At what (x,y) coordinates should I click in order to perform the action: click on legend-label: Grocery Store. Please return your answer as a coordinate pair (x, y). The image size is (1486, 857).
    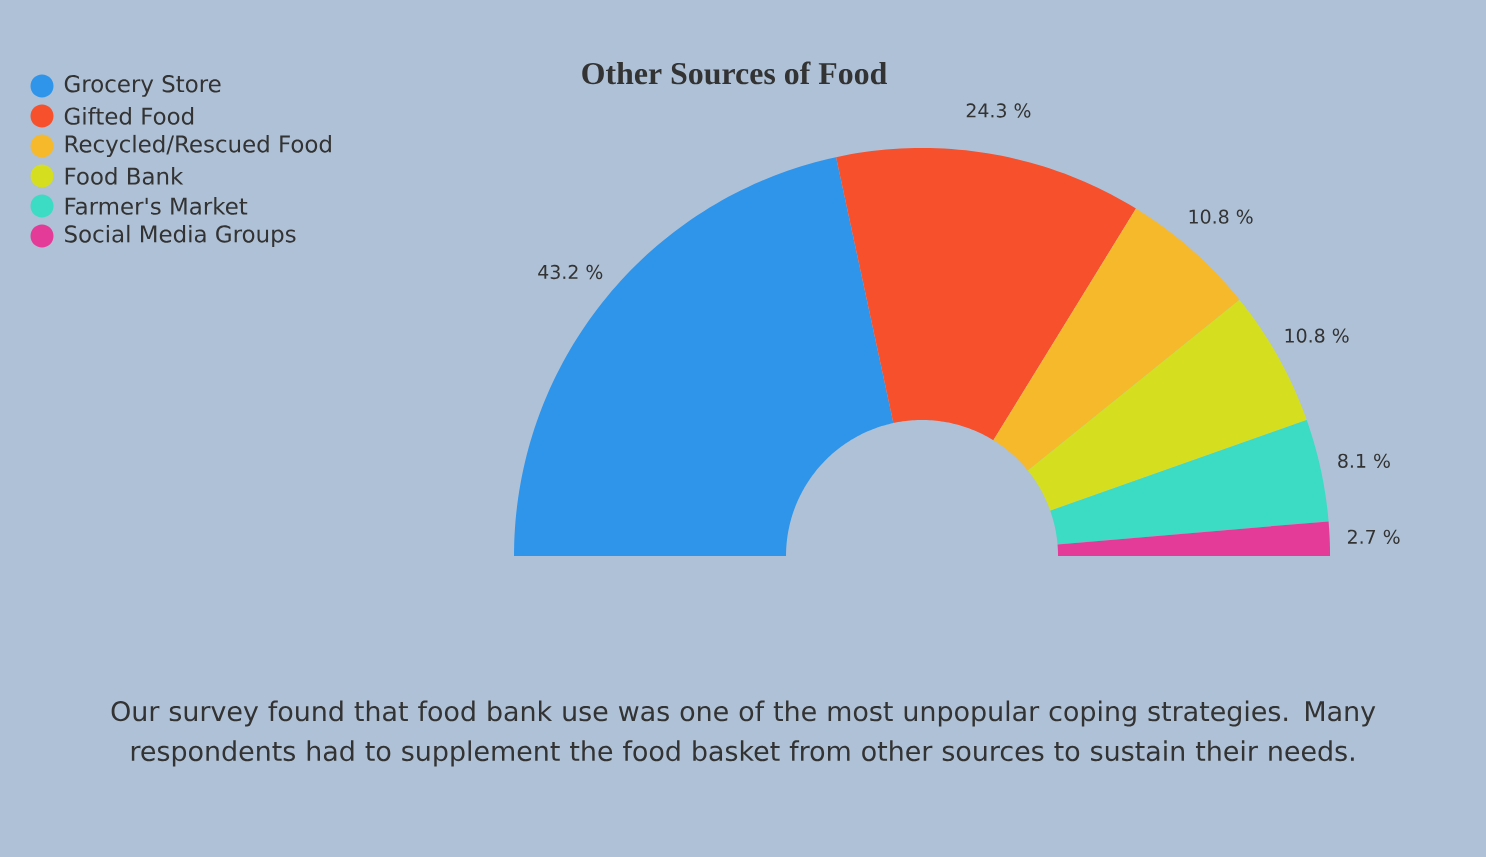
    Looking at the image, I should click on (142, 86).